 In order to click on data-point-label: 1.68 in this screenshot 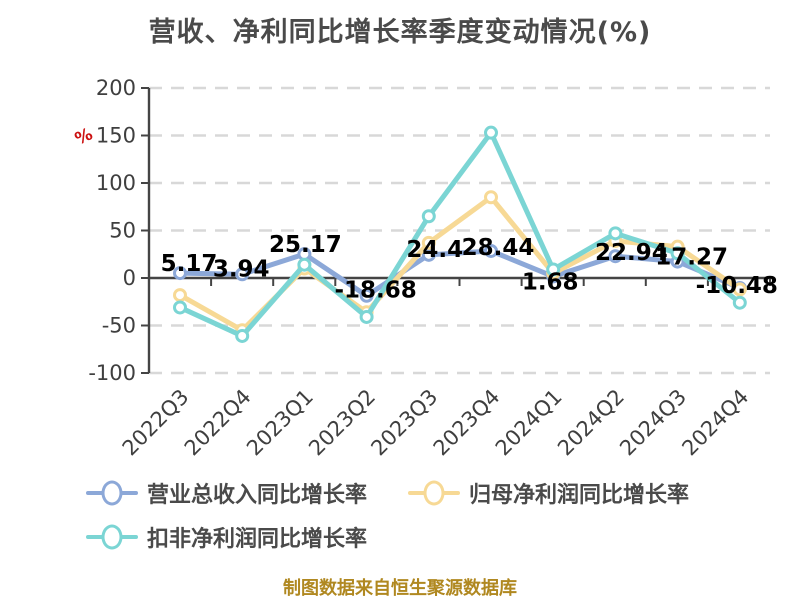, I will do `click(550, 282)`.